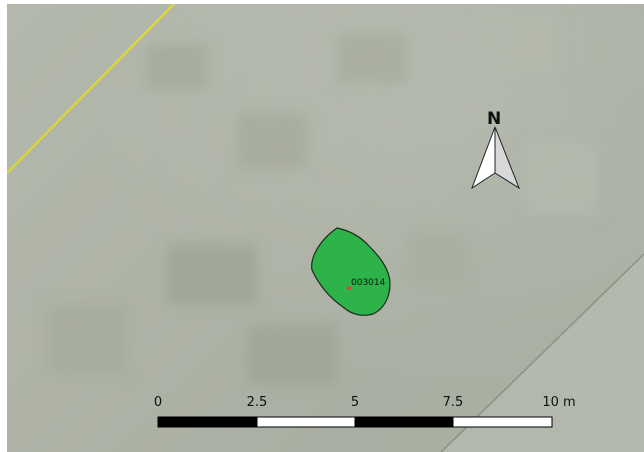  What do you see at coordinates (507, 158) in the screenshot?
I see `north-arrow-right-half` at bounding box center [507, 158].